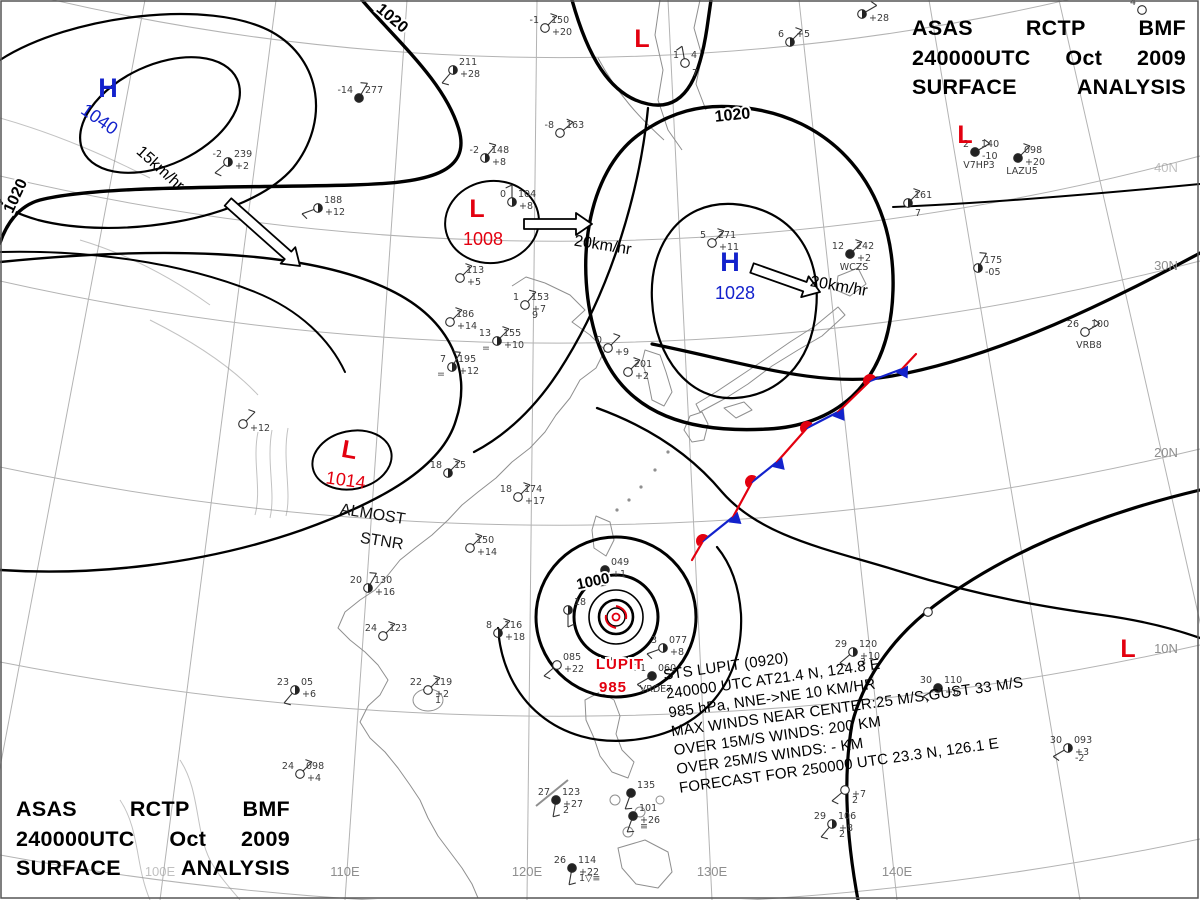  Describe the element at coordinates (574, 669) in the screenshot. I see `station-value: +22` at that location.